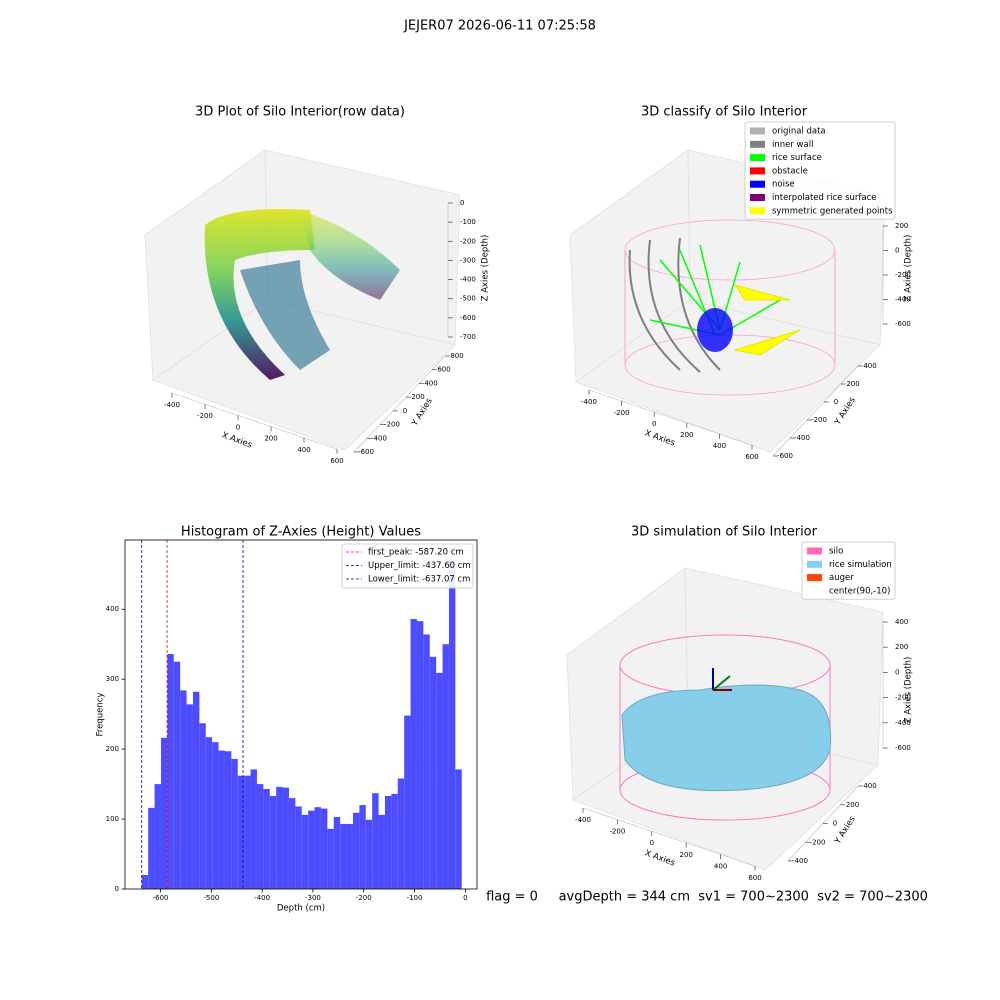 The width and height of the screenshot is (1000, 1000). I want to click on plot-frame, so click(301, 714).